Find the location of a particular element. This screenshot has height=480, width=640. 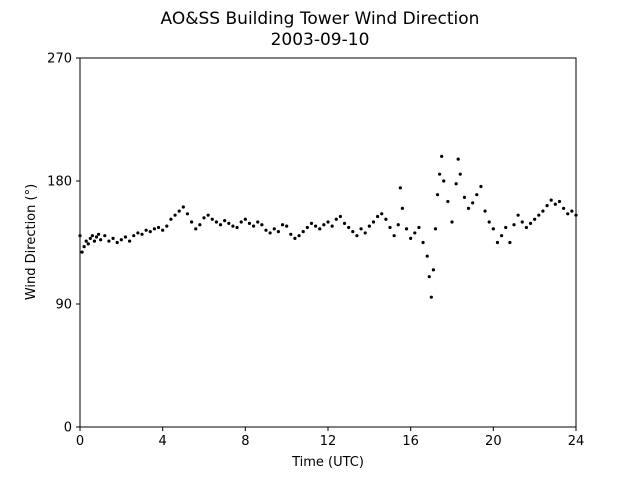

x-tick-label: 20 is located at coordinates (493, 441).